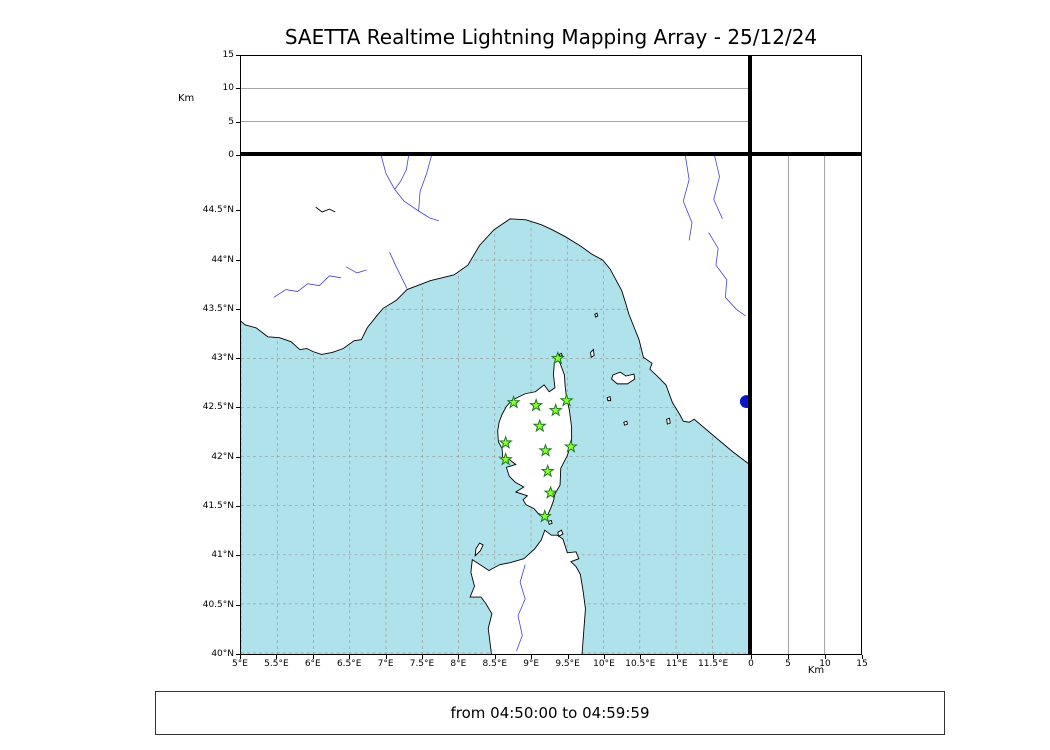  Describe the element at coordinates (218, 407) in the screenshot. I see `latitude-tick-label: 42.5°N` at that location.